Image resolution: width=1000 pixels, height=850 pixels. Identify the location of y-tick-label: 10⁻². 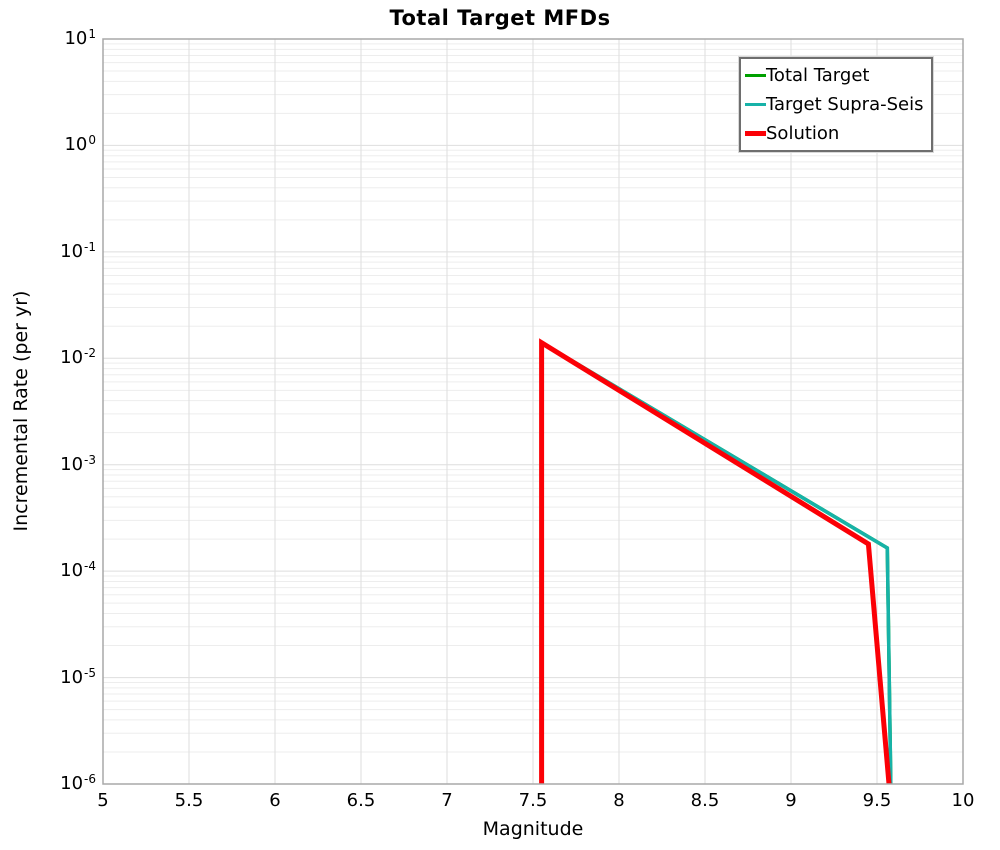
(78, 357).